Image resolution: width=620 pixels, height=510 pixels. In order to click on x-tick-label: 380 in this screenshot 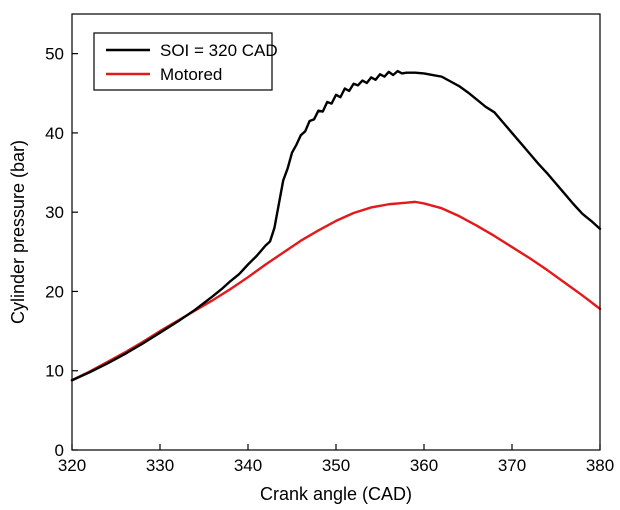, I will do `click(600, 465)`.